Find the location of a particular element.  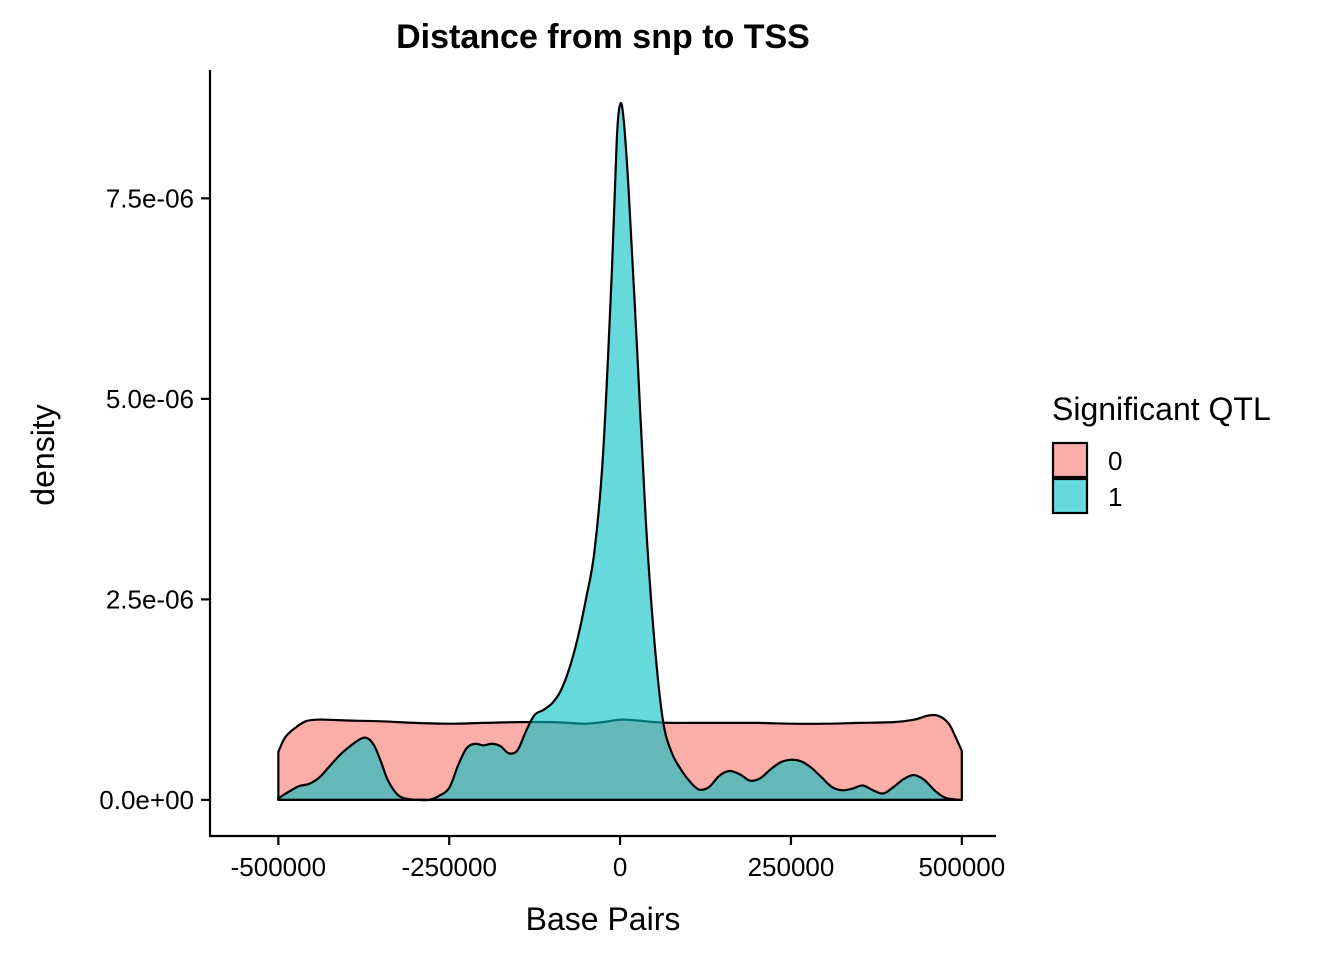

y-tick-label: 2.5e-06 is located at coordinates (150, 599).